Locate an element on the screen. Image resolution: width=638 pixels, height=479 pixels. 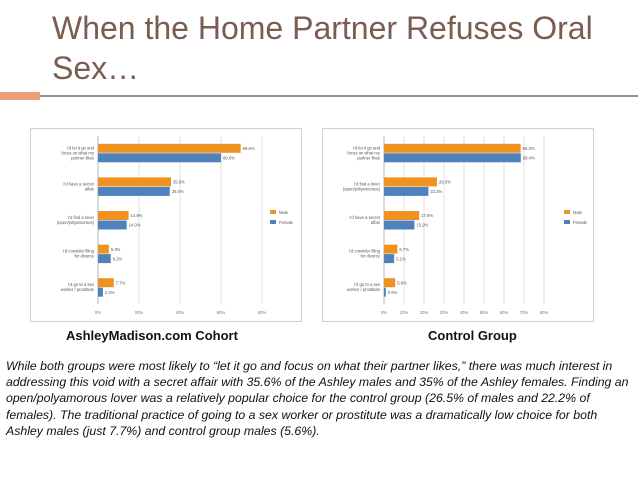
x-tick-label: 30% is located at coordinates (444, 312).